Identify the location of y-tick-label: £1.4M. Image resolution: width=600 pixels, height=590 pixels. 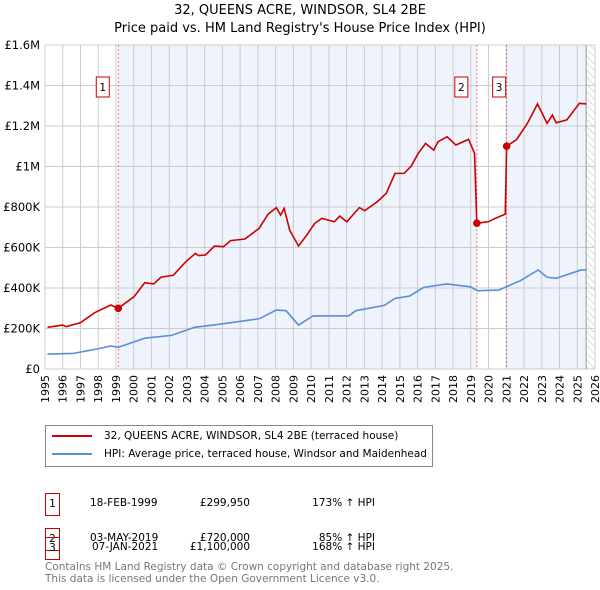
(22, 86).